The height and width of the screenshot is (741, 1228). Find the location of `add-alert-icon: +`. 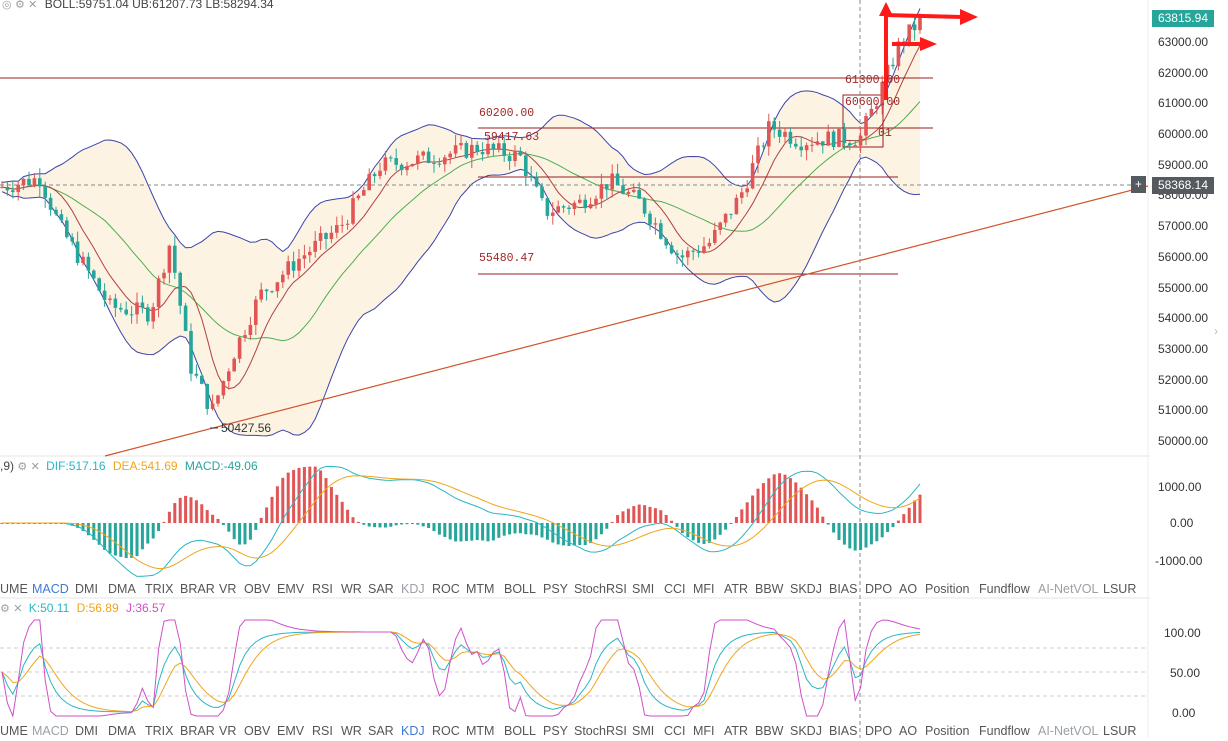

add-alert-icon: + is located at coordinates (1138, 184).